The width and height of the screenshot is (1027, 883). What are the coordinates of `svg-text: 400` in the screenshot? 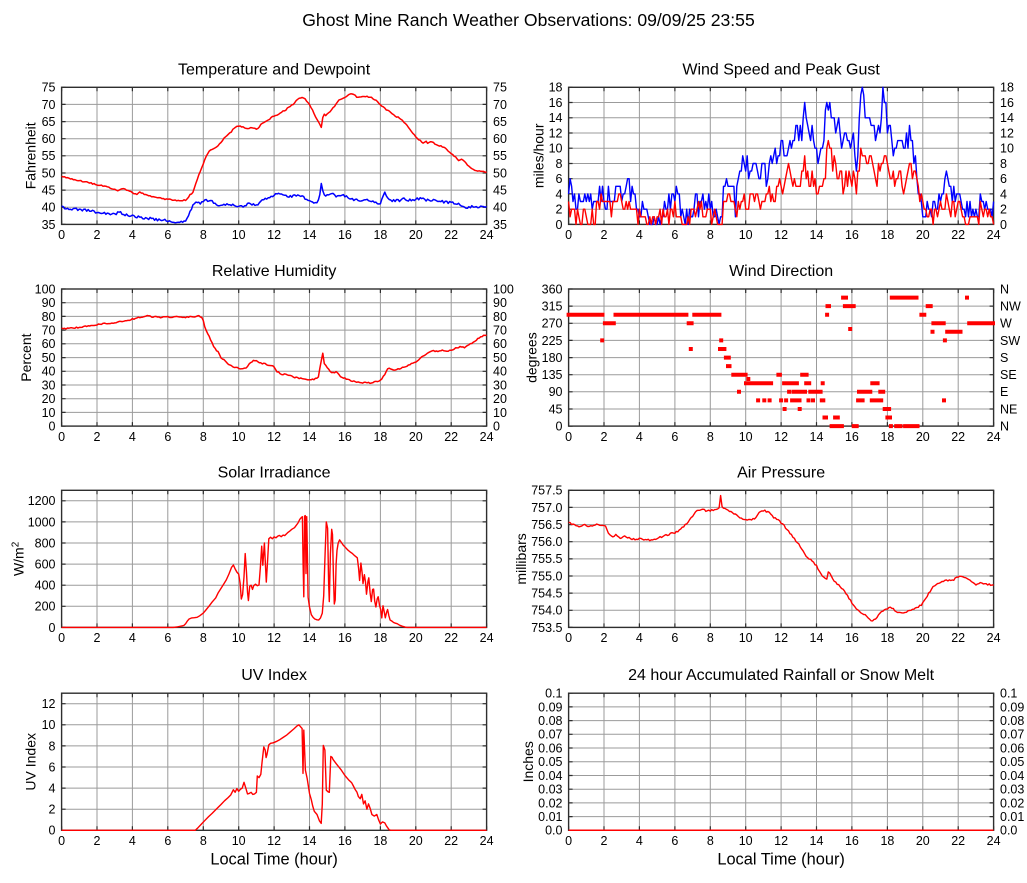 It's located at (45, 586).